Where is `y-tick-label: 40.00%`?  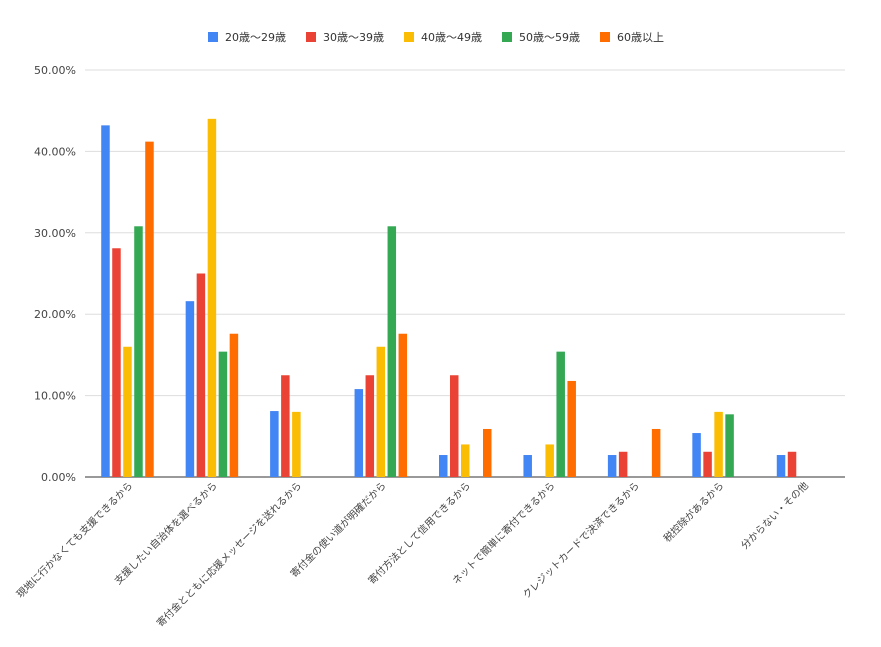
y-tick-label: 40.00% is located at coordinates (55, 151).